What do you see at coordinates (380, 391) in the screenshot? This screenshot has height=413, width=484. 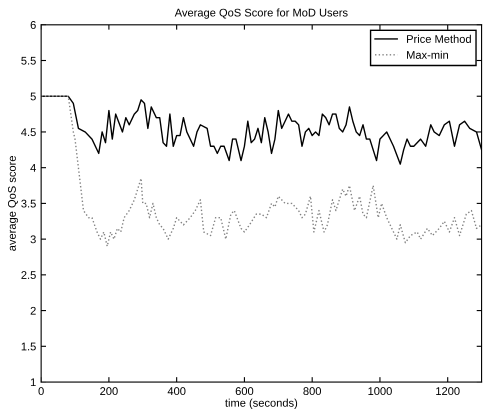 I see `x-tick-label: 1000` at bounding box center [380, 391].